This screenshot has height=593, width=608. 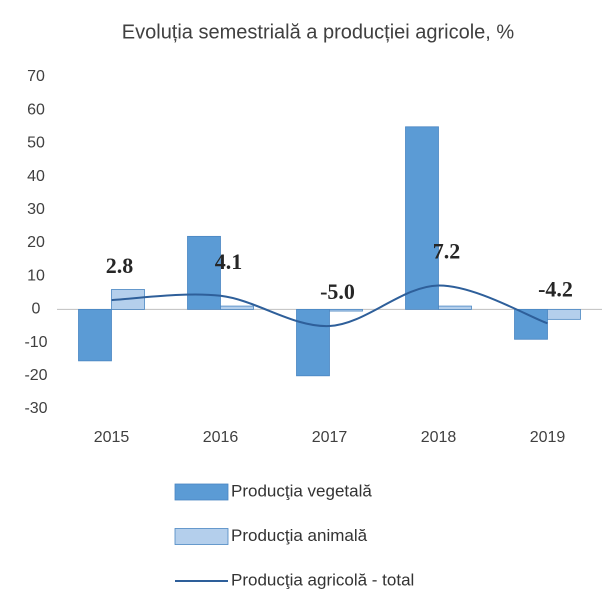 What do you see at coordinates (301, 490) in the screenshot?
I see `legend-label: Producţia vegetală` at bounding box center [301, 490].